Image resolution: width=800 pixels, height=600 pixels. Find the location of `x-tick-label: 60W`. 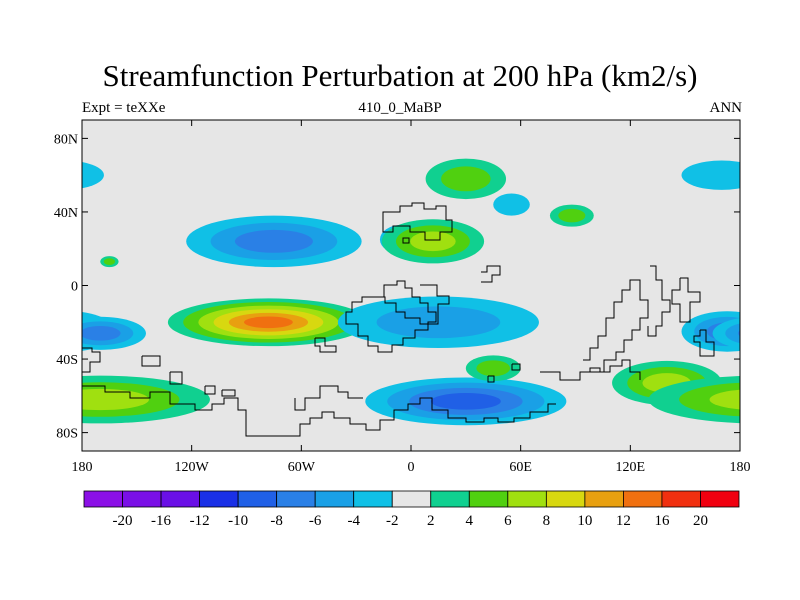

x-tick-label: 60W is located at coordinates (302, 467).